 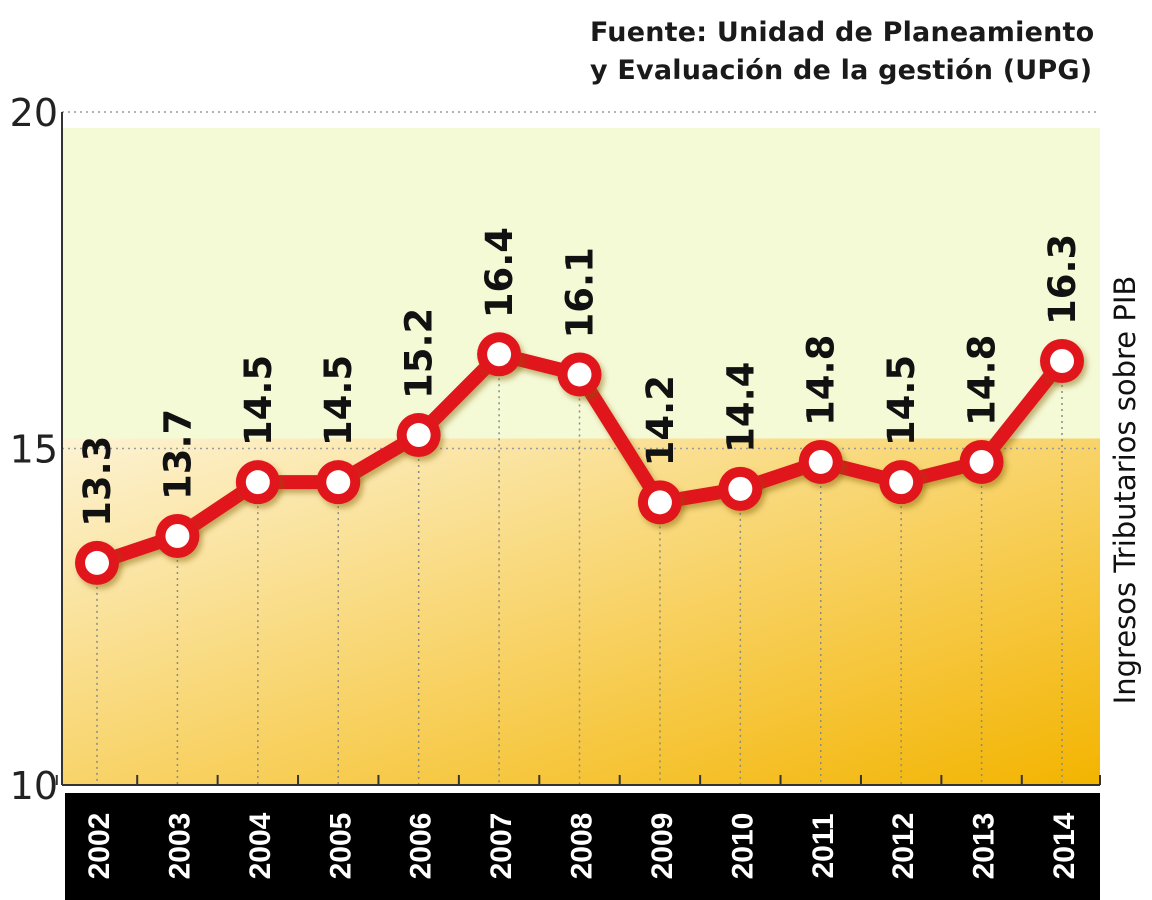 I want to click on y-tick-label: 10, so click(x=34, y=786).